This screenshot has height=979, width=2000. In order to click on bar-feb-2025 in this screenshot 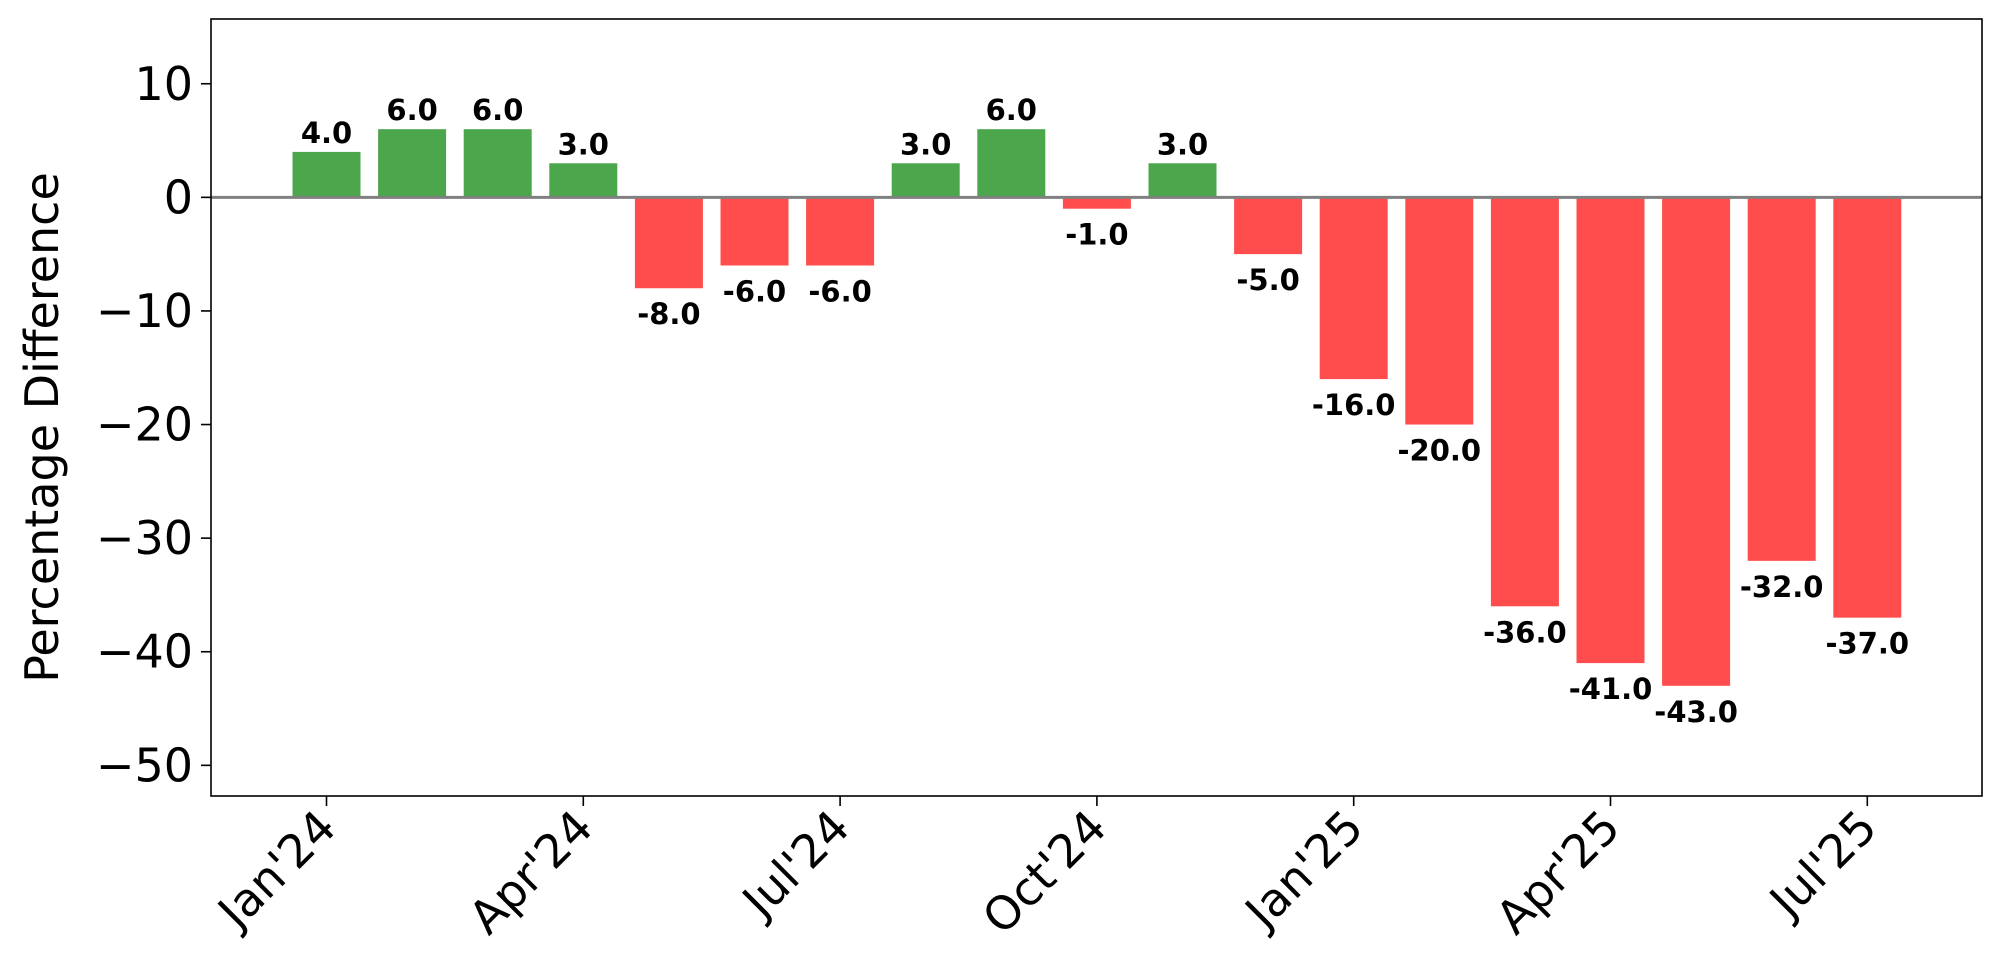, I will do `click(1439, 311)`.